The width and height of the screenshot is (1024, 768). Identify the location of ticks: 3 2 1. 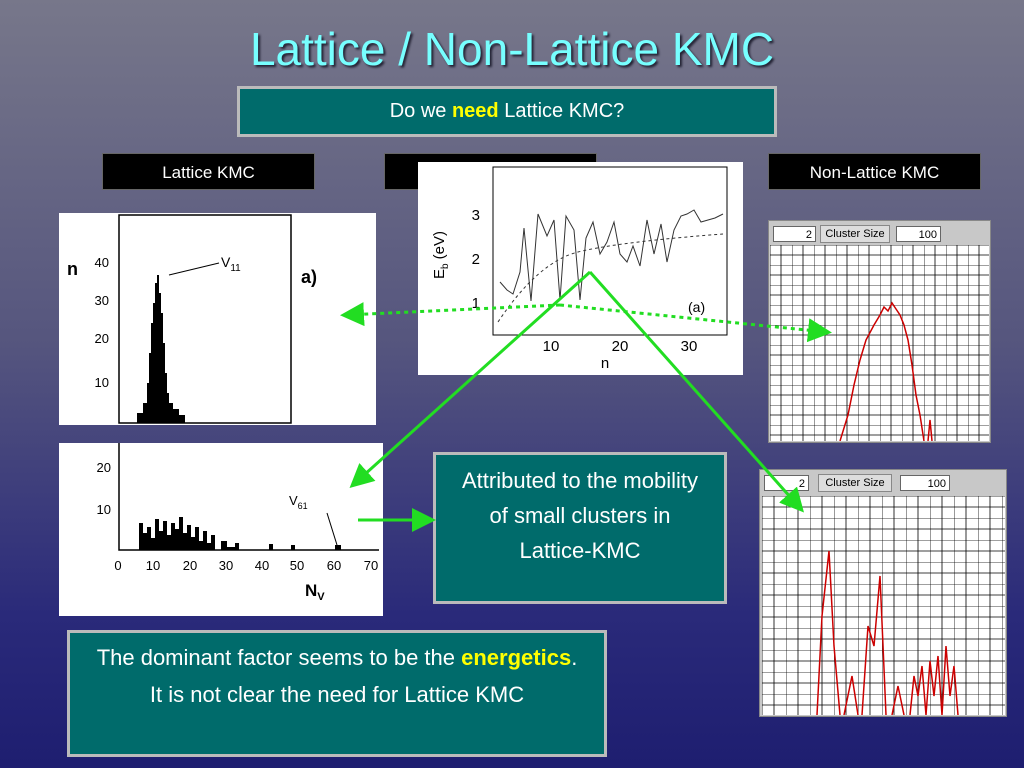
(476, 259).